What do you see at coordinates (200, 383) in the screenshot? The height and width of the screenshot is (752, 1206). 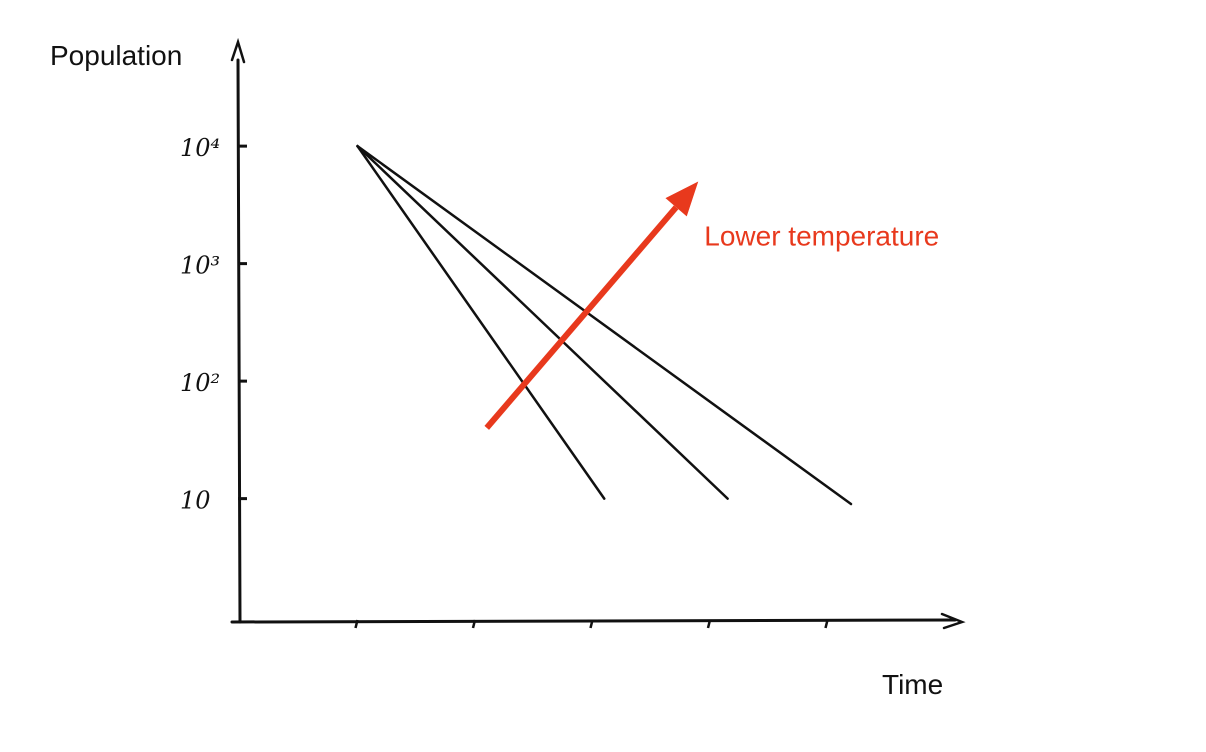 I see `y-tick-label: 10²` at bounding box center [200, 383].